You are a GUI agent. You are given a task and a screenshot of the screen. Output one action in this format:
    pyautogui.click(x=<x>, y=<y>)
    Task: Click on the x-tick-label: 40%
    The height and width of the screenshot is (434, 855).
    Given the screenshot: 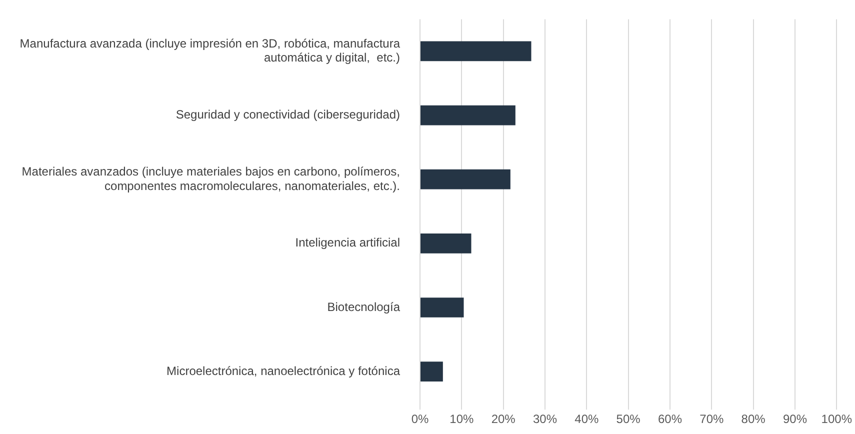 What is the action you would take?
    pyautogui.click(x=586, y=419)
    